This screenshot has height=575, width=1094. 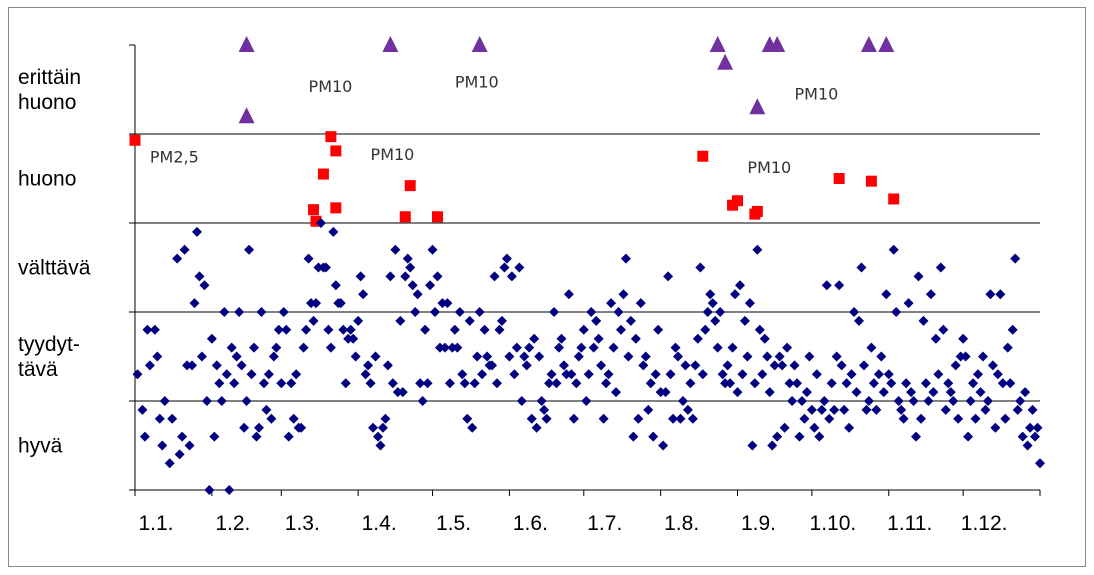 What do you see at coordinates (49, 77) in the screenshot?
I see `y-band-label-line: erittäin` at bounding box center [49, 77].